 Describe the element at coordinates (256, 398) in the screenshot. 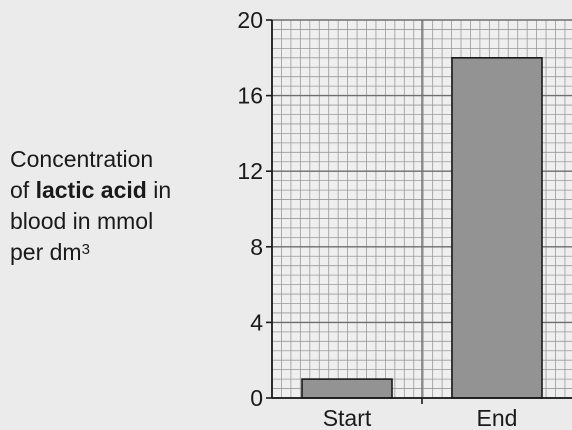

I see `y-tick-label: 0` at that location.